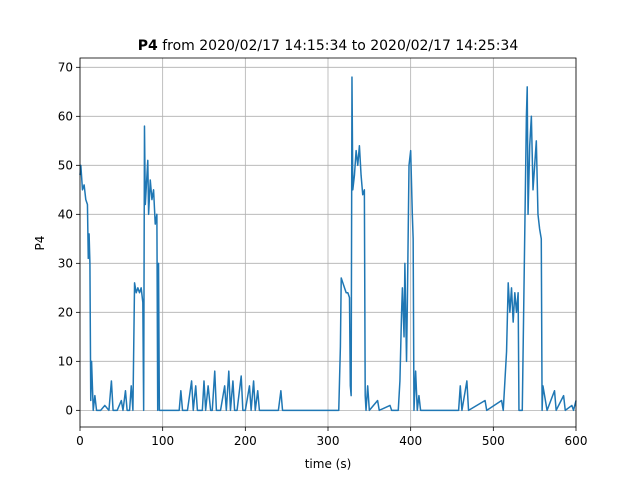 The image size is (640, 480). I want to click on y-axis-label: P4, so click(40, 243).